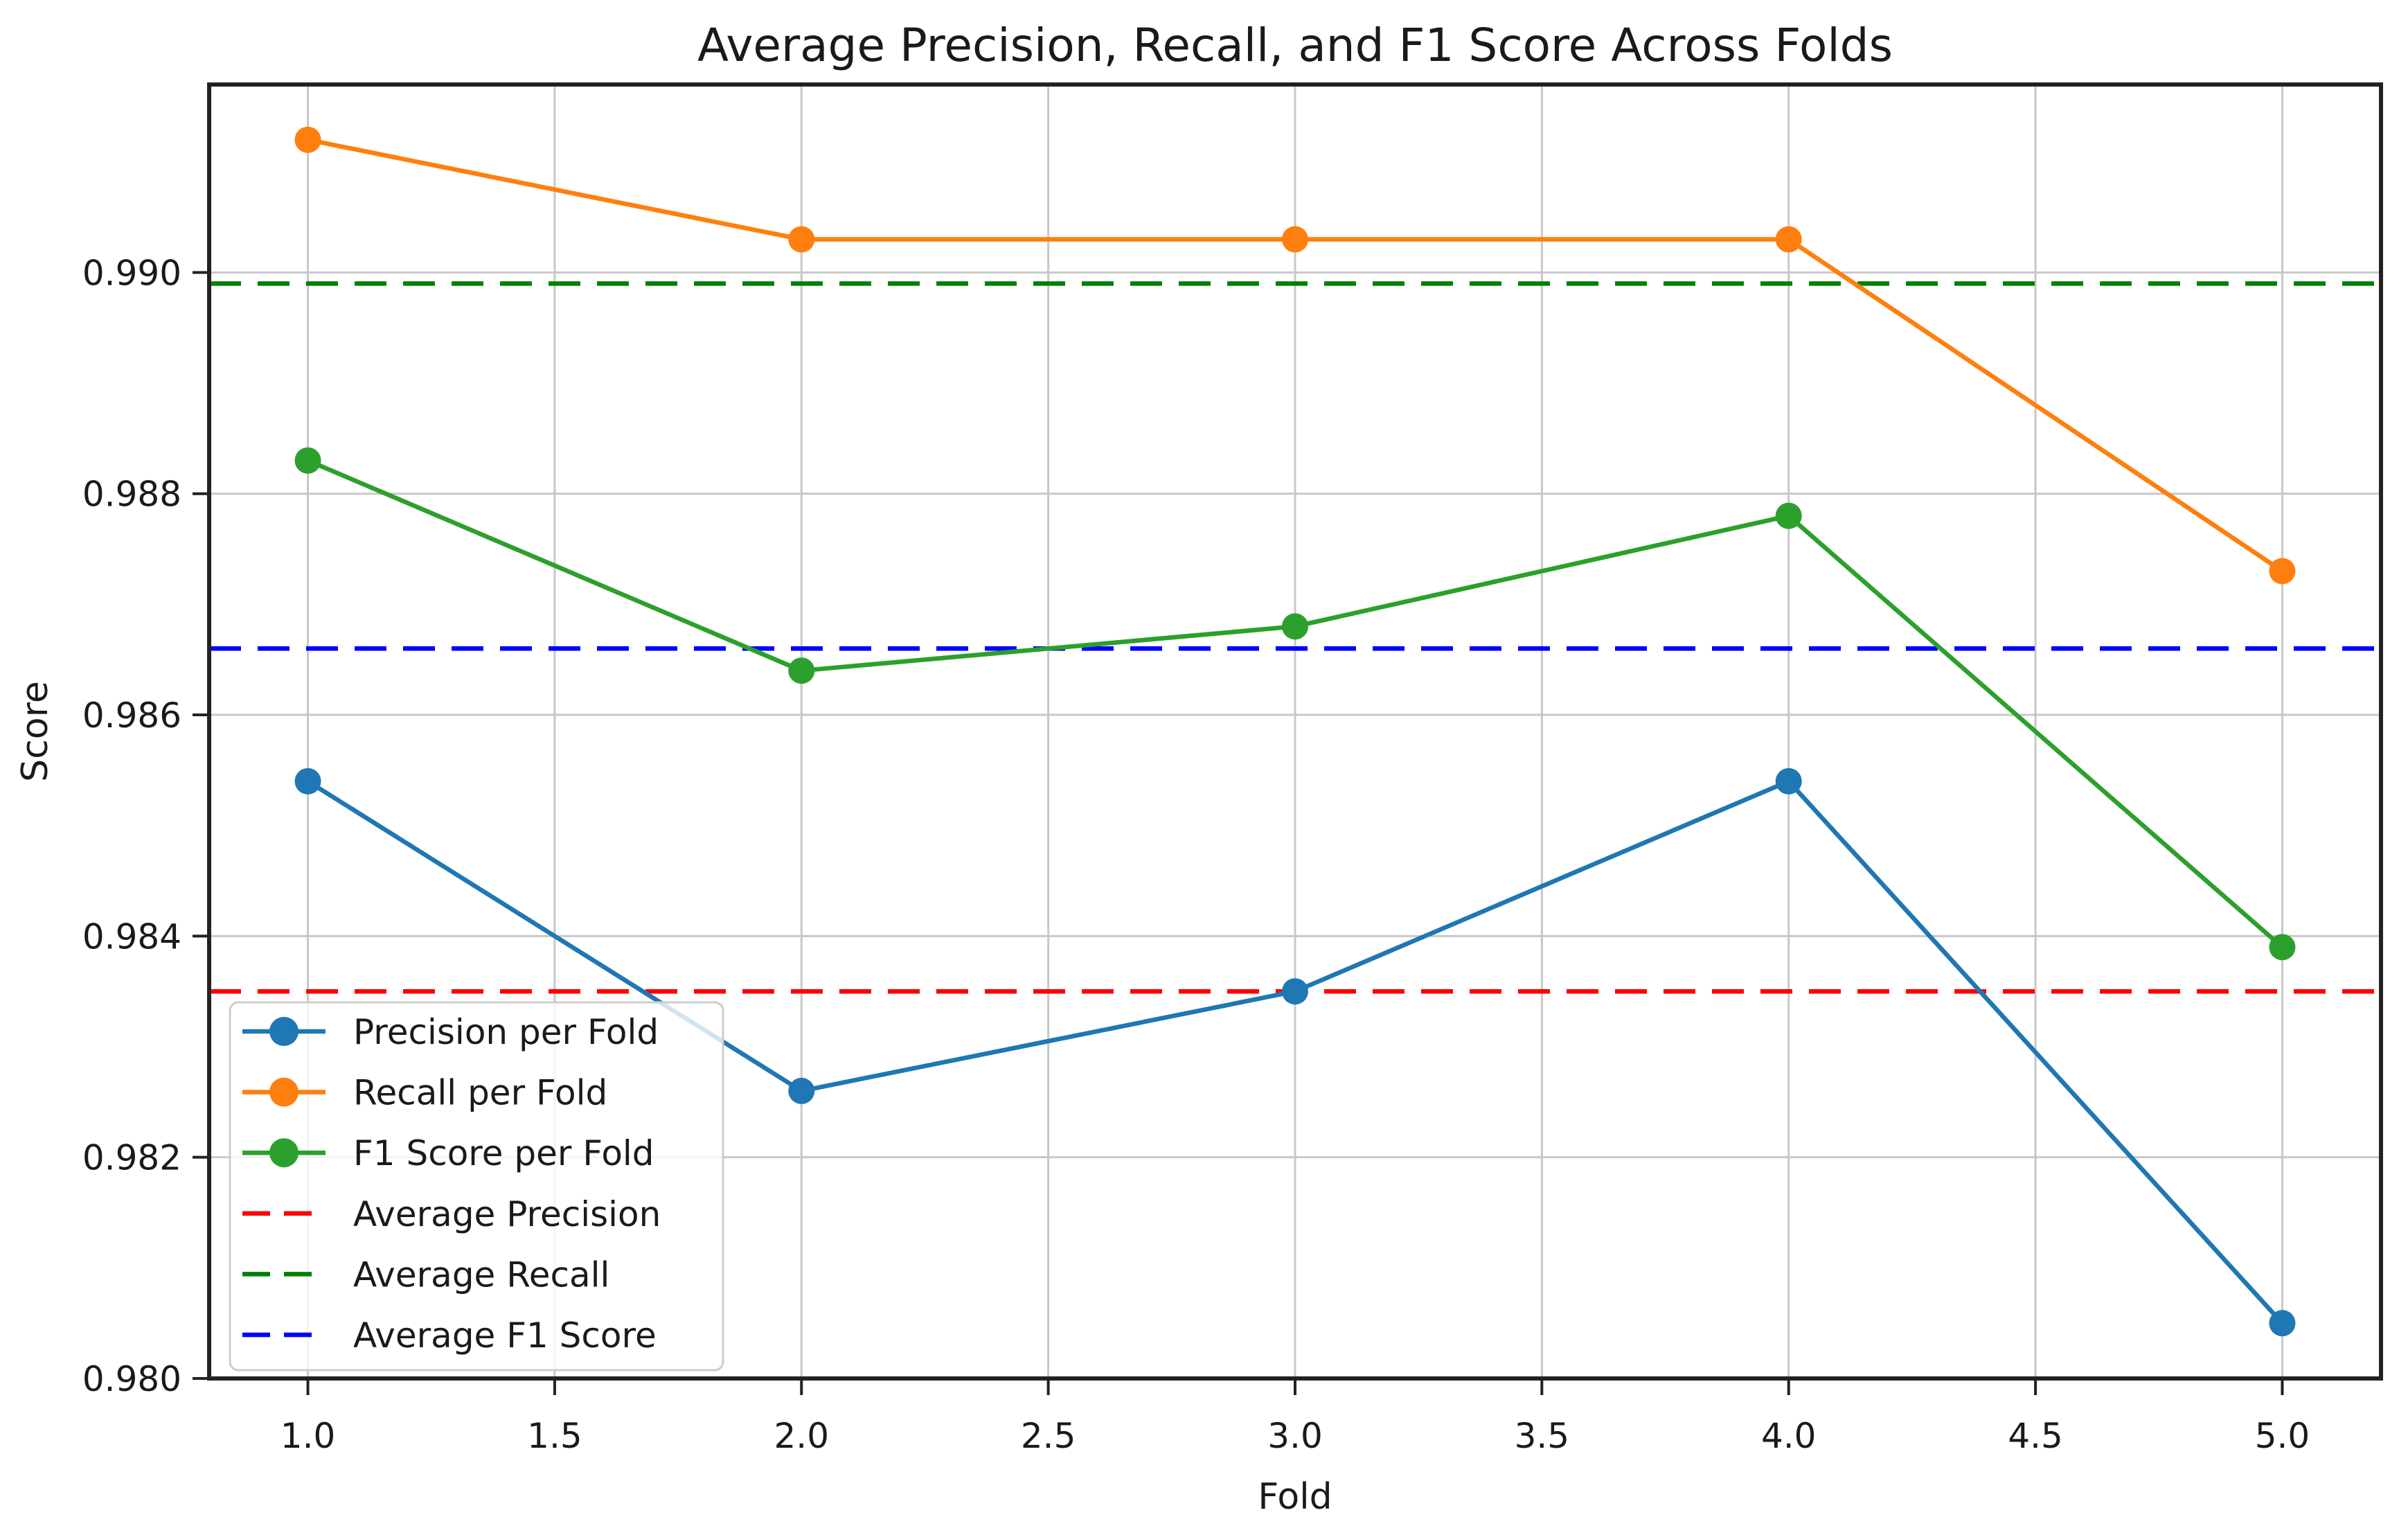  Describe the element at coordinates (131, 495) in the screenshot. I see `y-tick-label: 0.988` at that location.